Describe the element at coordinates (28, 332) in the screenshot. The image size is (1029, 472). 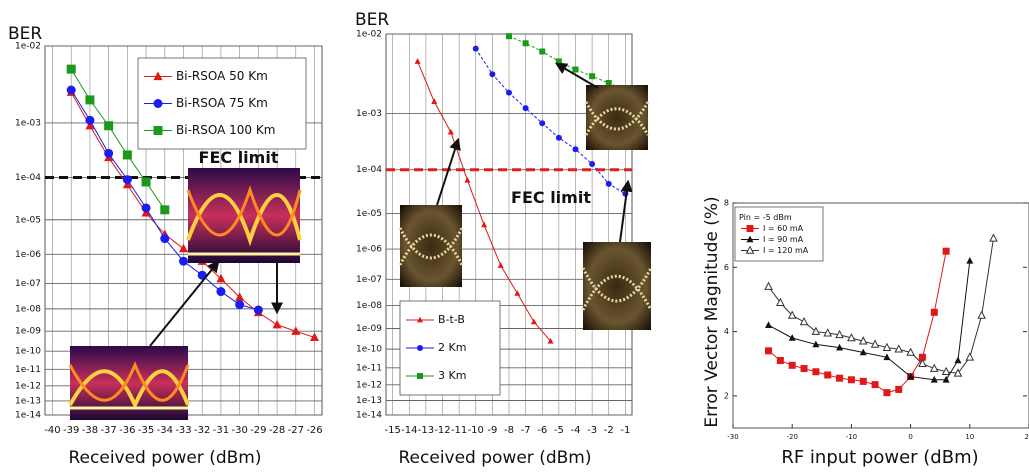
I see `y-tick-label: 1e-09` at that location.